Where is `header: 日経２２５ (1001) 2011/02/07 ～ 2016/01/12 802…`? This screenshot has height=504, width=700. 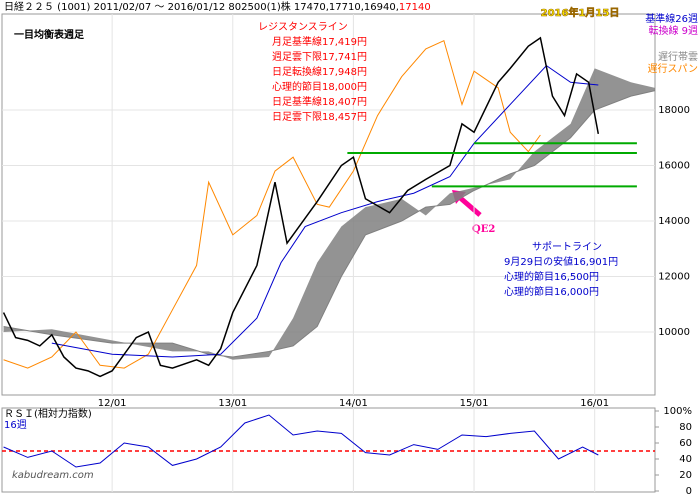 header: 日経２２５ (1001) 2011/02/07 ～ 2016/01/12 802… is located at coordinates (217, 6).